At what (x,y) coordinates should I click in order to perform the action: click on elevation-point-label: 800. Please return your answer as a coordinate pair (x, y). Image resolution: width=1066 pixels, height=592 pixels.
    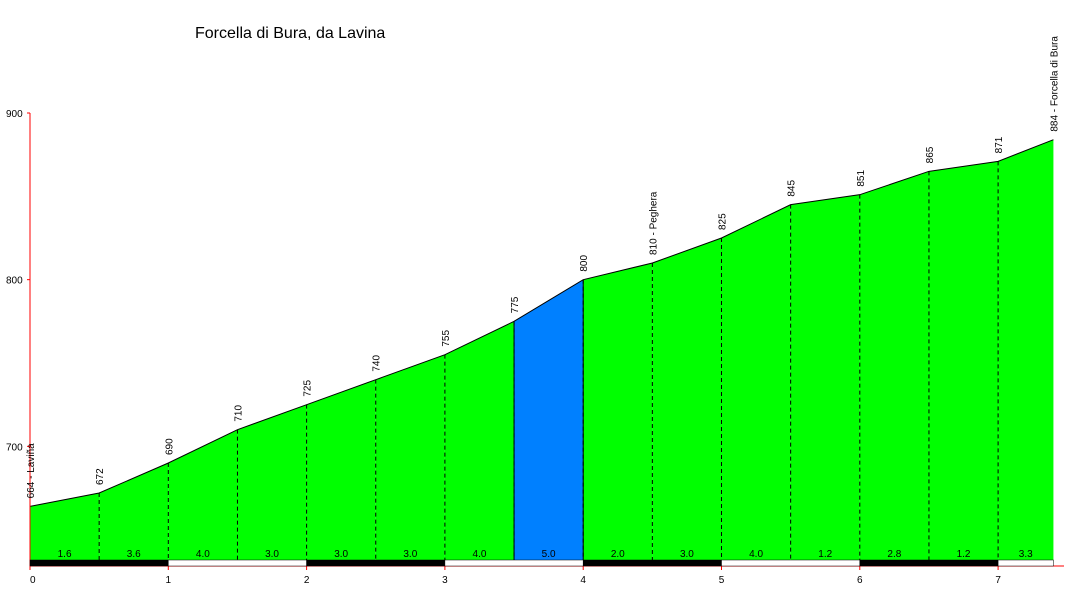
    Looking at the image, I should click on (584, 263).